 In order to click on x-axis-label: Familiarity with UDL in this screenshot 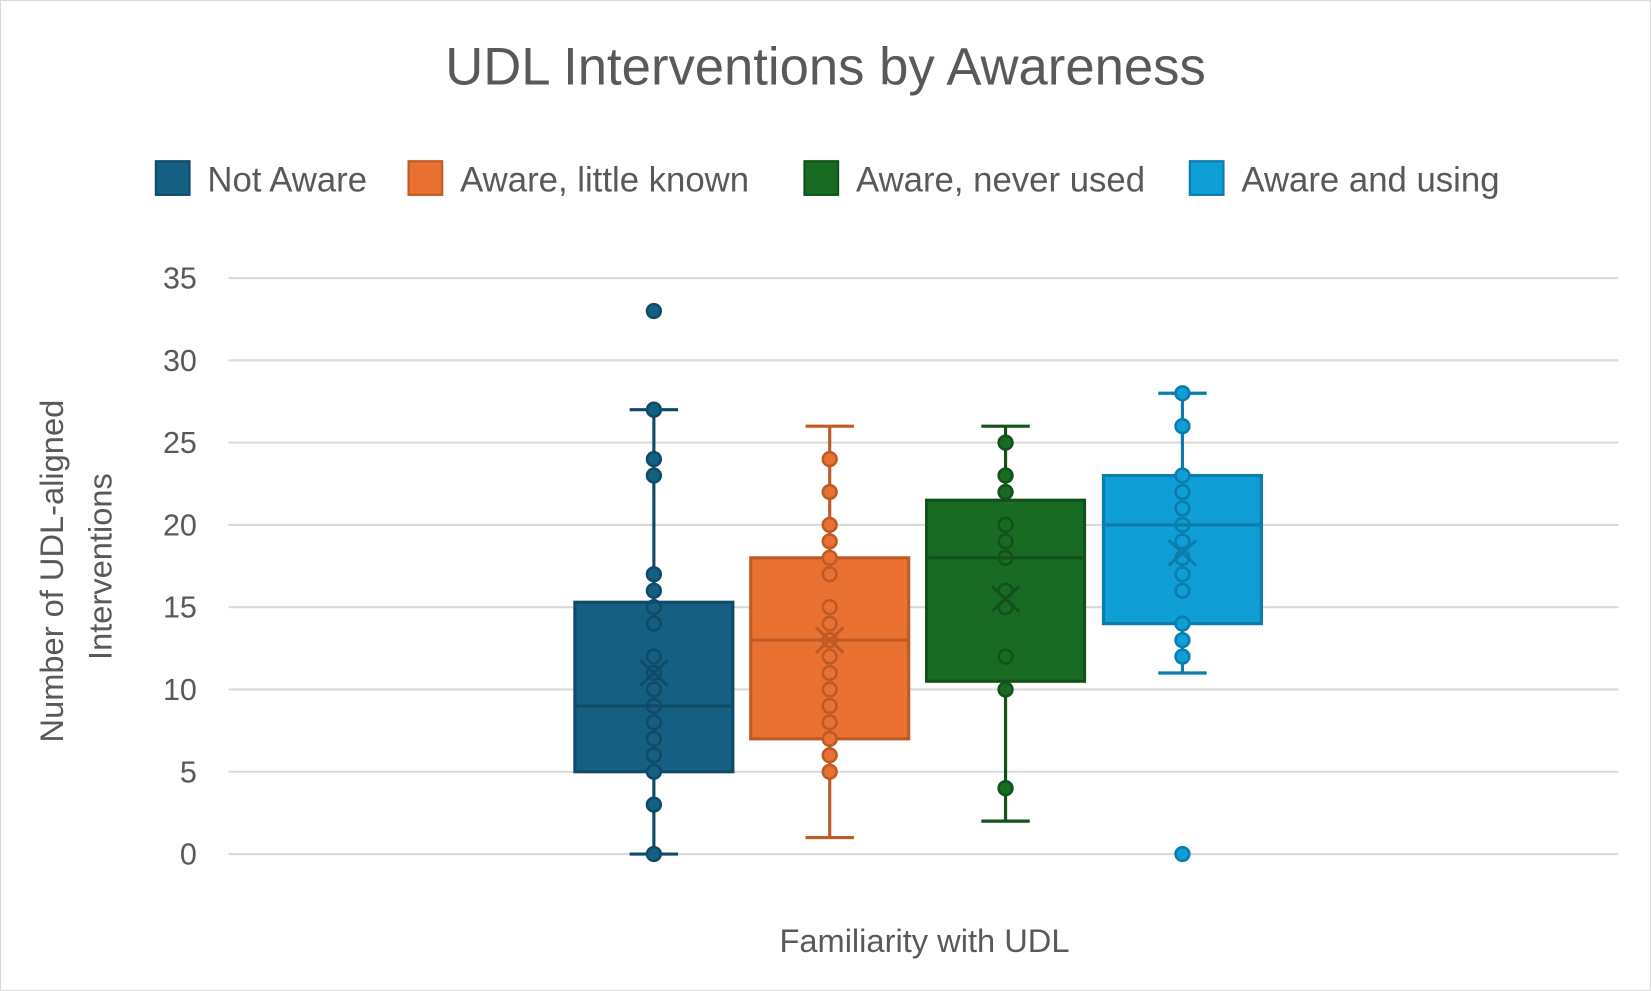, I will do `click(924, 940)`.